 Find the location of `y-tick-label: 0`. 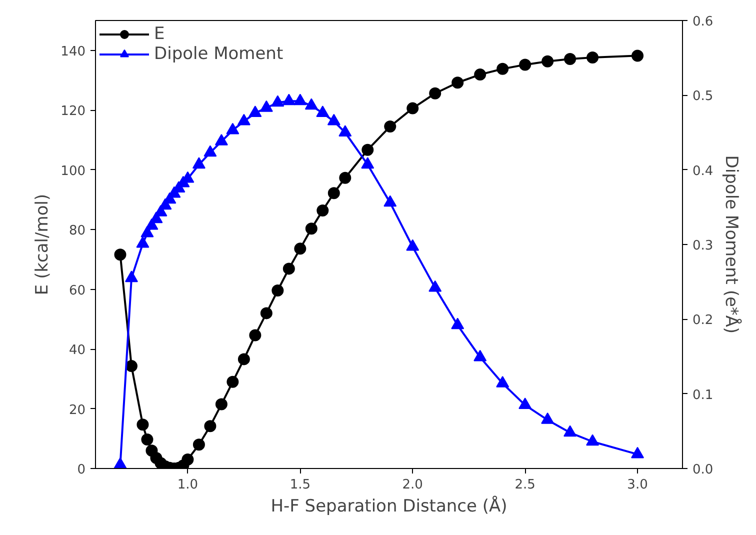

y-tick-label: 0 is located at coordinates (81, 470).